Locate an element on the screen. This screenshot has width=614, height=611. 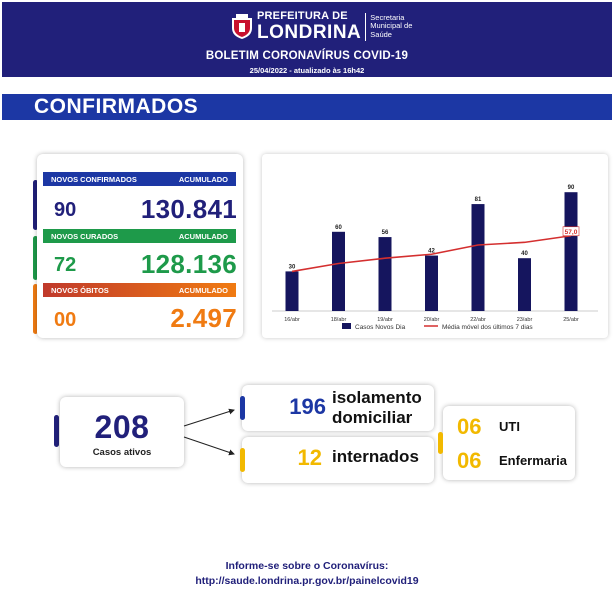
x-tick-label: 25/abr is located at coordinates (571, 320).